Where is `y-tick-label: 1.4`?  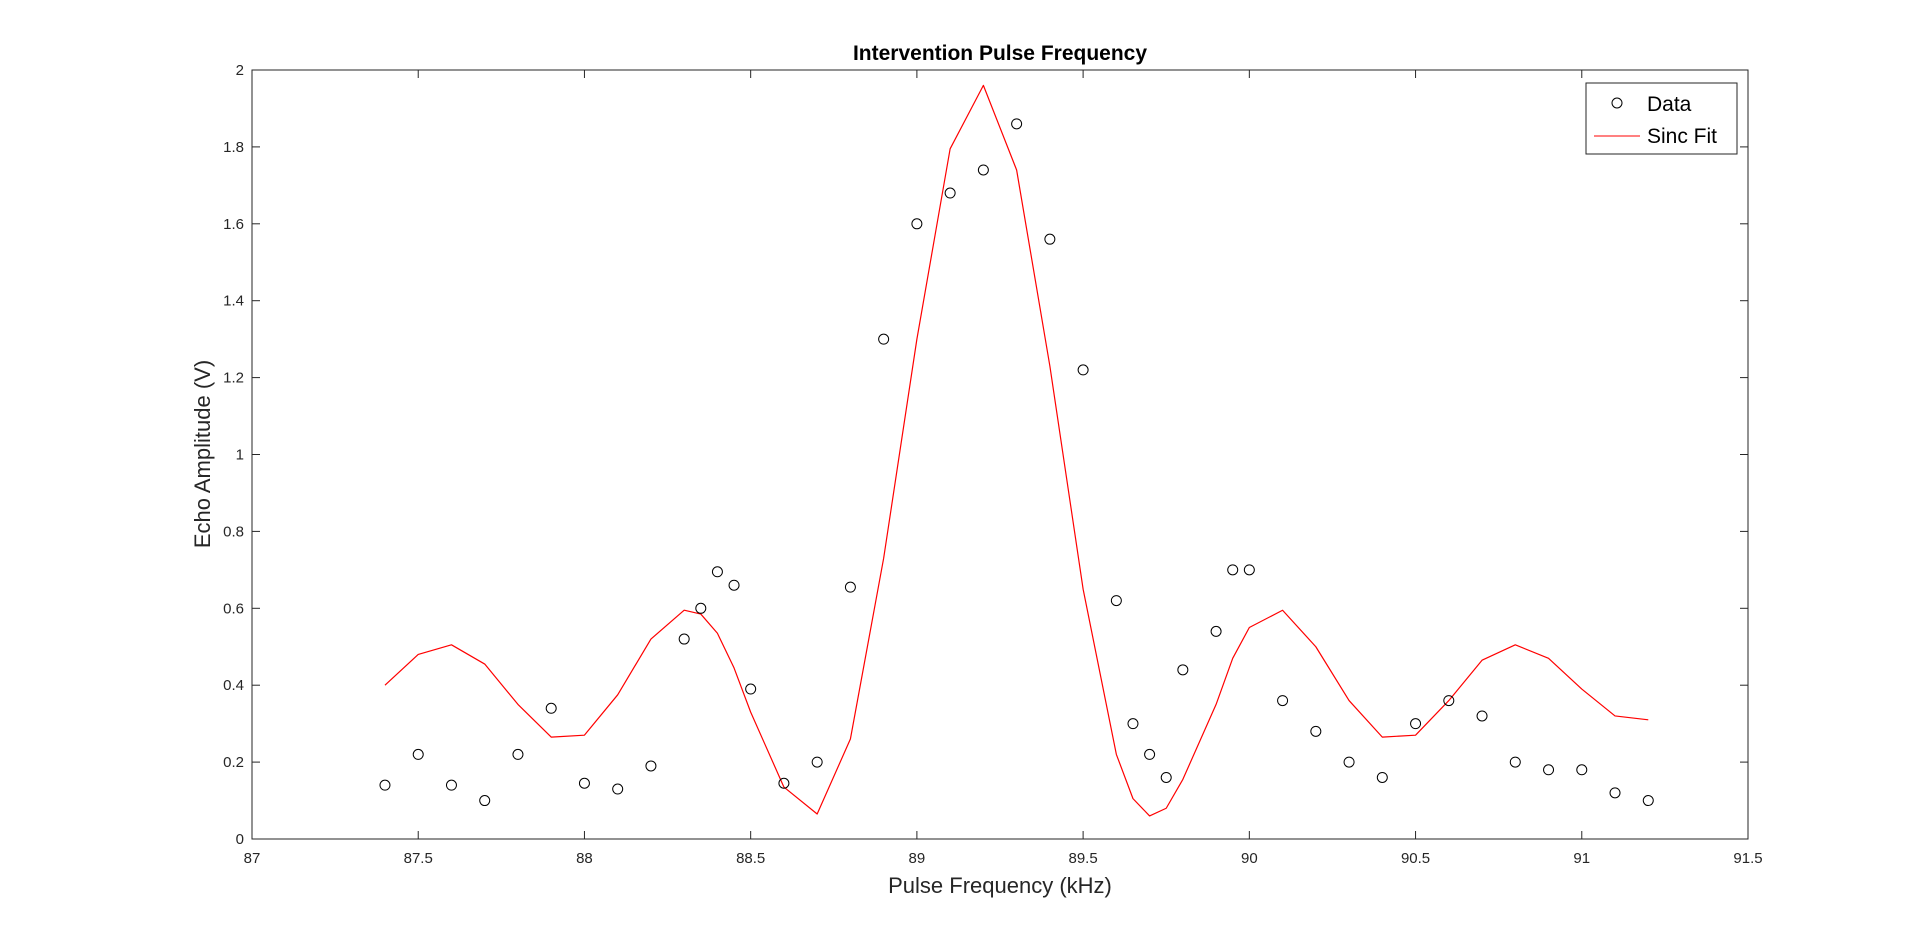 y-tick-label: 1.4 is located at coordinates (233, 301).